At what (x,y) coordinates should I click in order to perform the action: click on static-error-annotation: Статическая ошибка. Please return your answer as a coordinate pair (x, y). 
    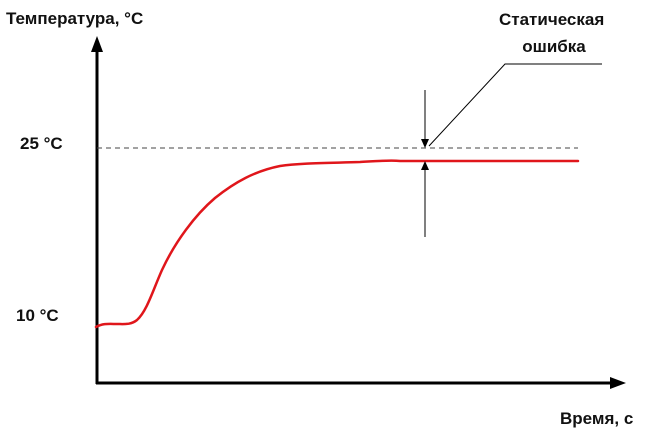
    Looking at the image, I should click on (554, 33).